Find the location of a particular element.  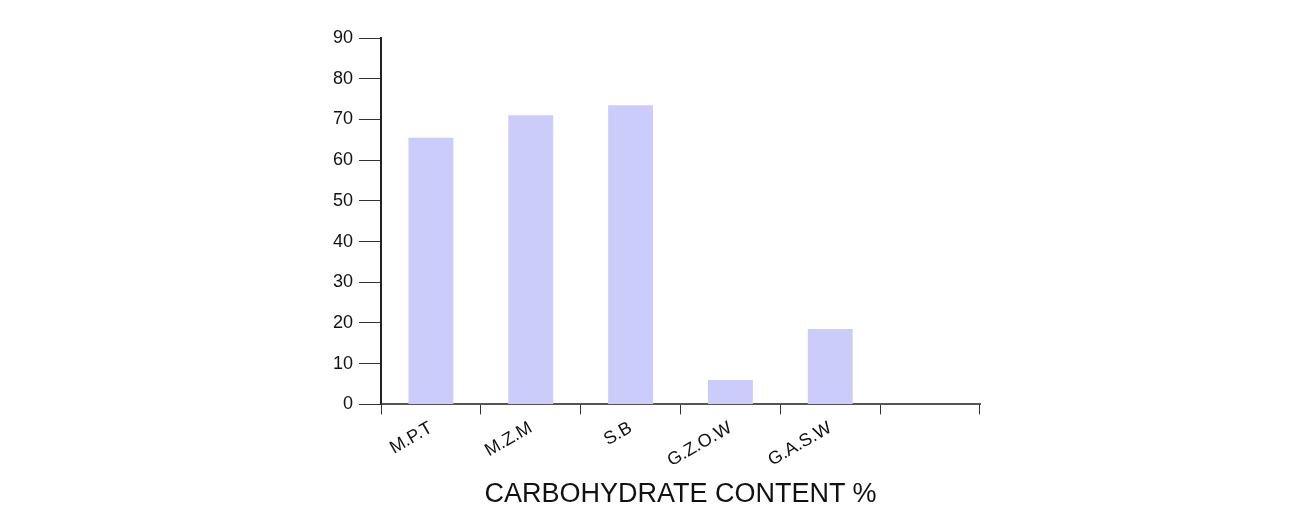

y-tick-label: 50 is located at coordinates (342, 199).